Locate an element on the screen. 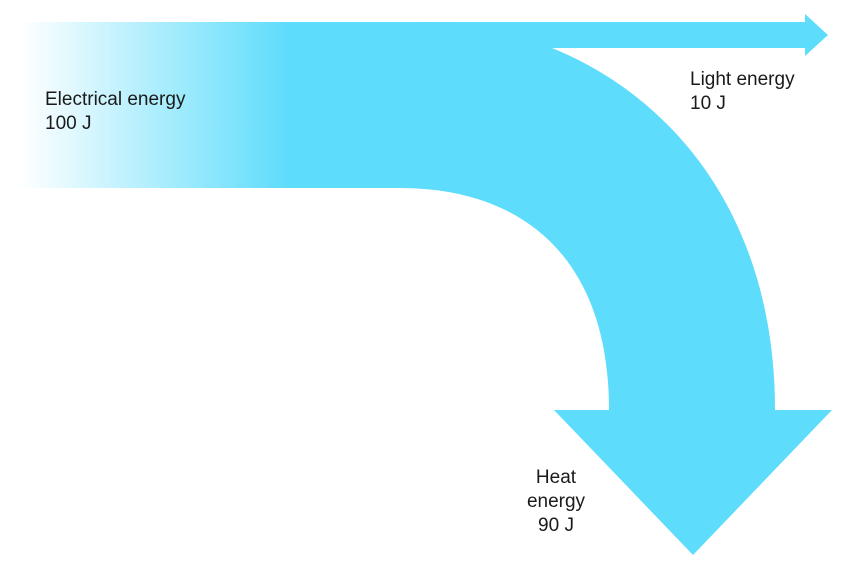 The image size is (858, 577). heat-energy-name-line2: energy is located at coordinates (556, 501).